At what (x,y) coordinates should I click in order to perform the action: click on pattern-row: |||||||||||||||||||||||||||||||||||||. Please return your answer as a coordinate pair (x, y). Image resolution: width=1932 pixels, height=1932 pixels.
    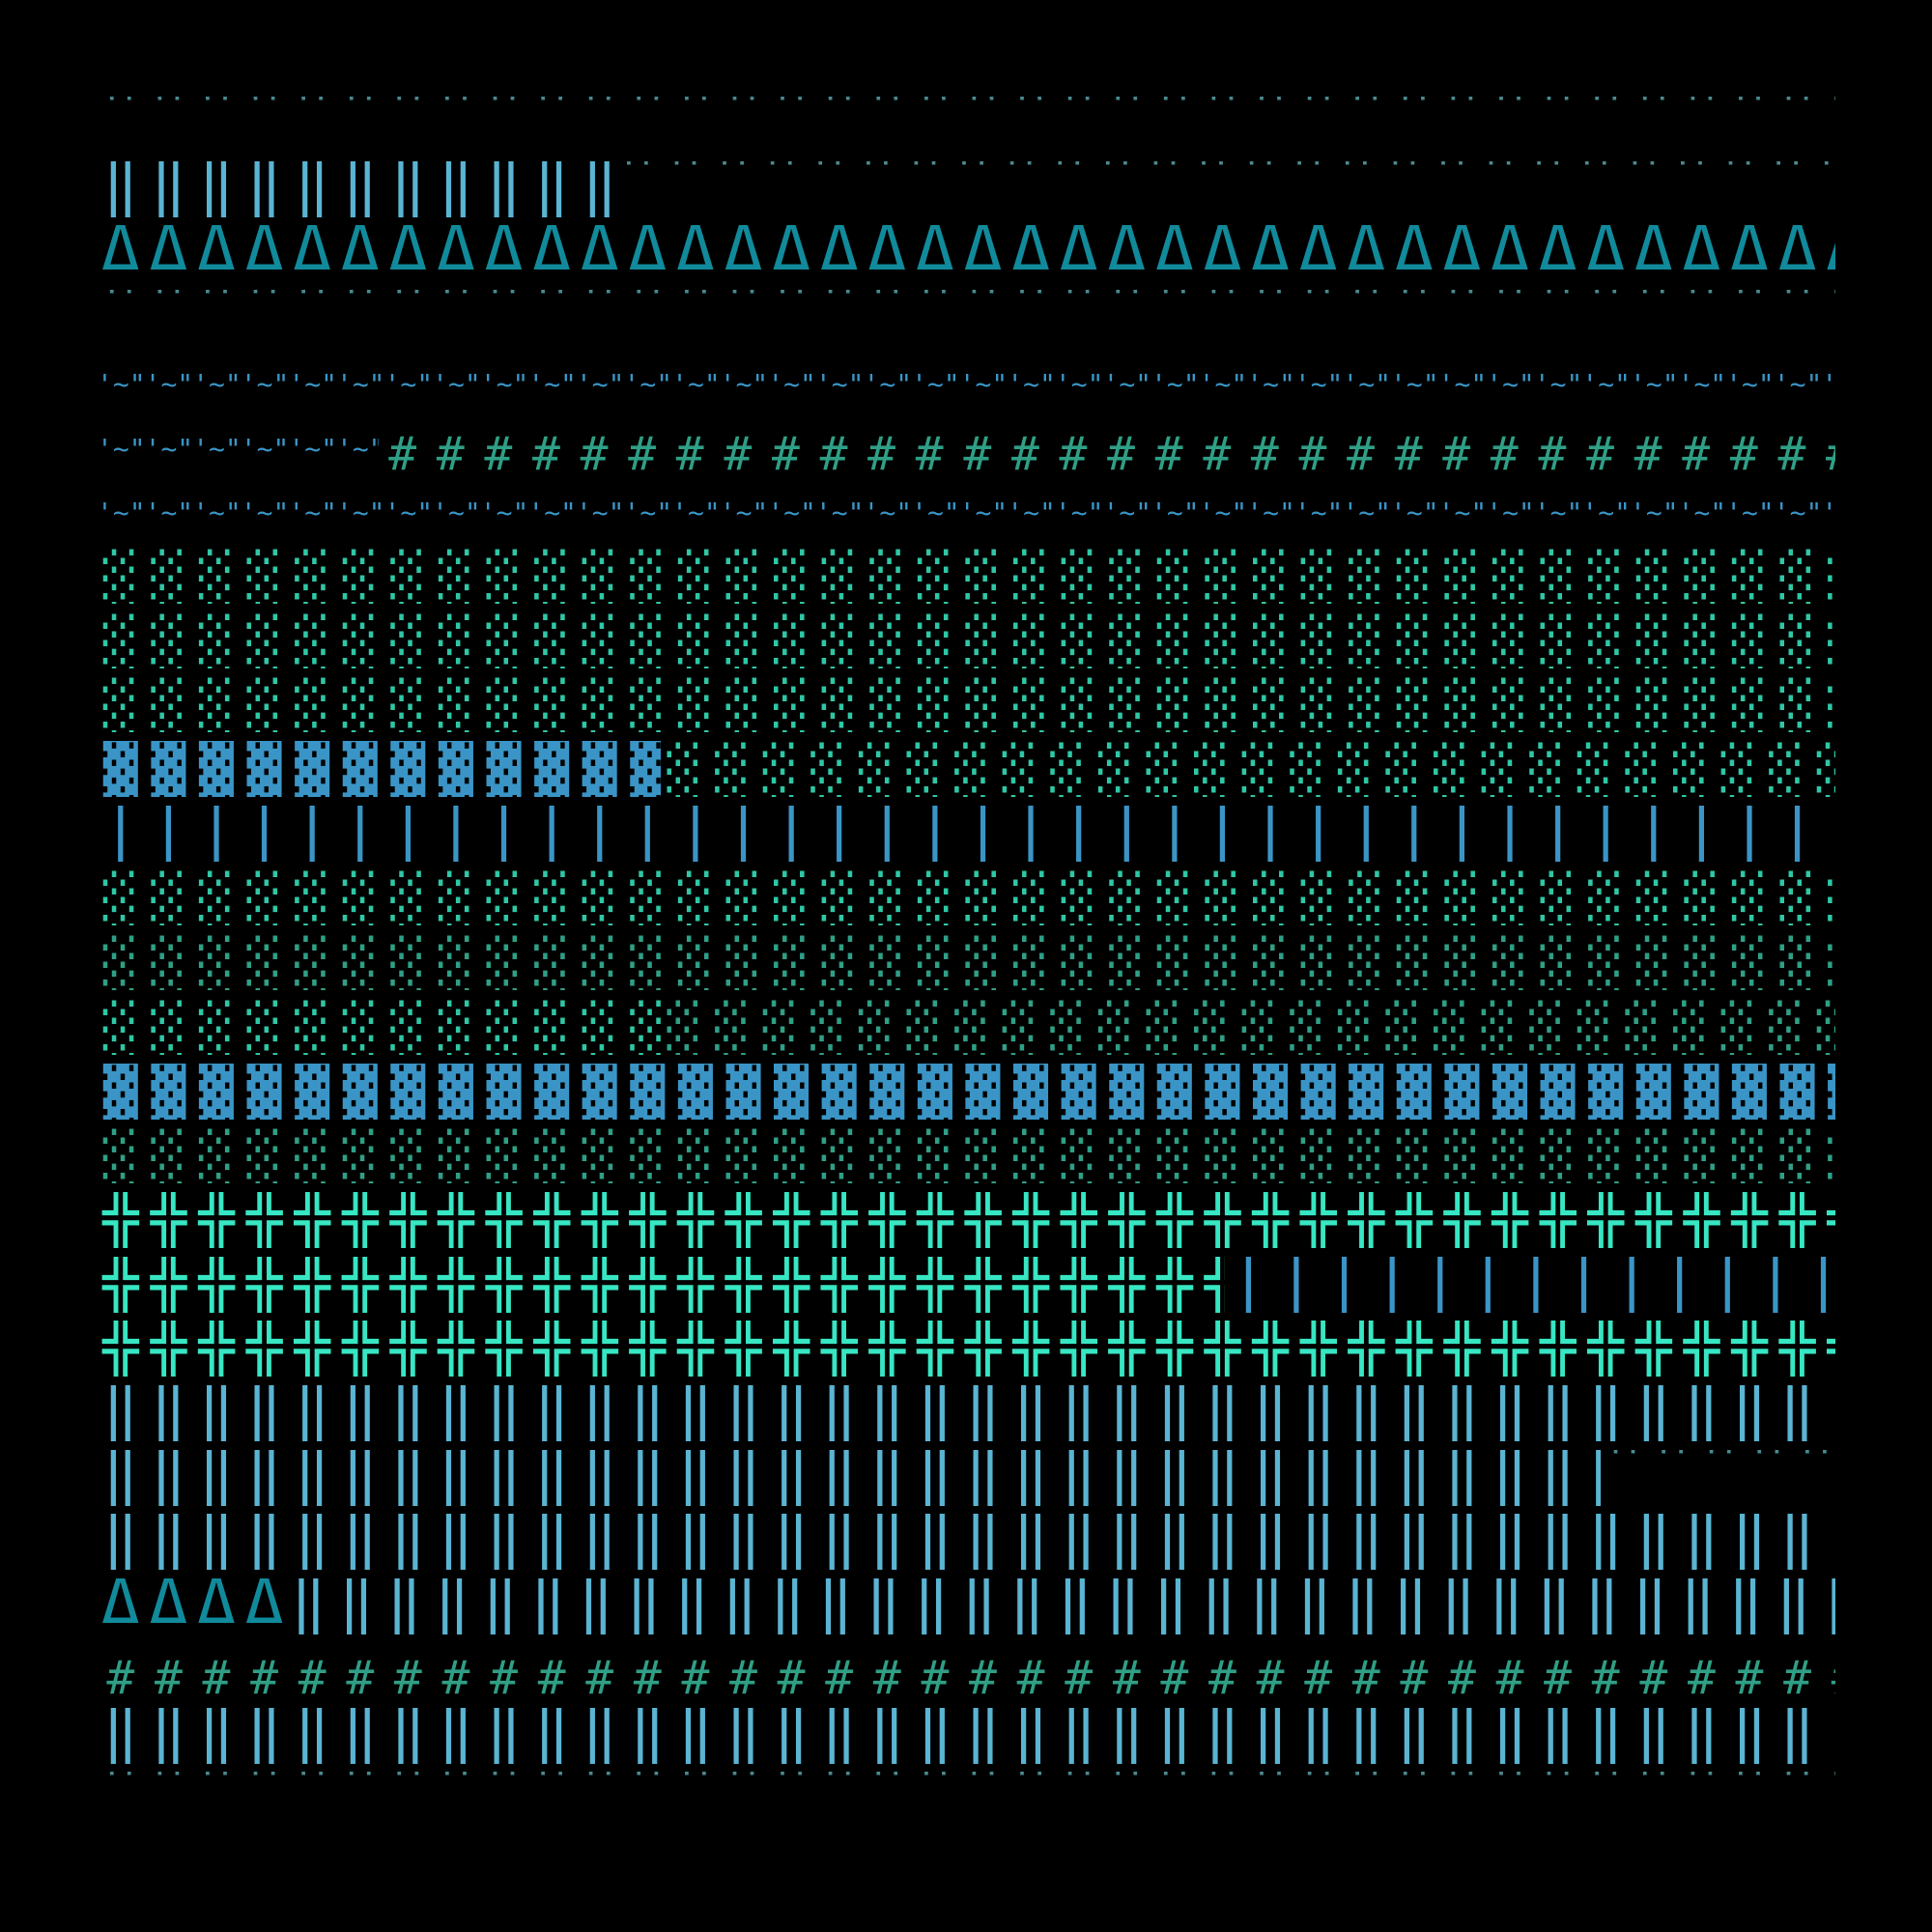
    Looking at the image, I should click on (966, 838).